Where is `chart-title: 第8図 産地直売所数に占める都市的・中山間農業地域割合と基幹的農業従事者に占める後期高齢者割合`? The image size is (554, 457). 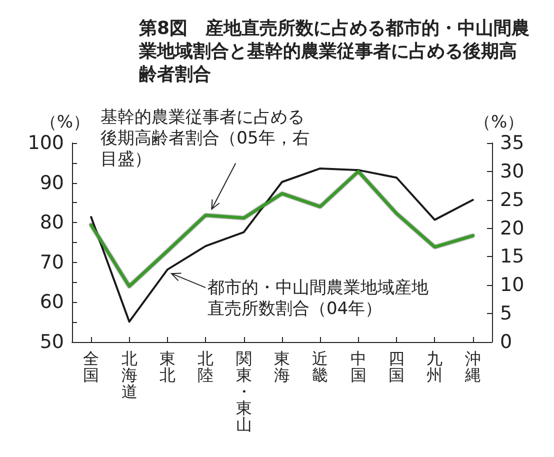
chart-title: 第8図 産地直売所数に占める都市的・中山間農業地域割合と基幹的農業従事者に占める後期高齢者割合 is located at coordinates (334, 51).